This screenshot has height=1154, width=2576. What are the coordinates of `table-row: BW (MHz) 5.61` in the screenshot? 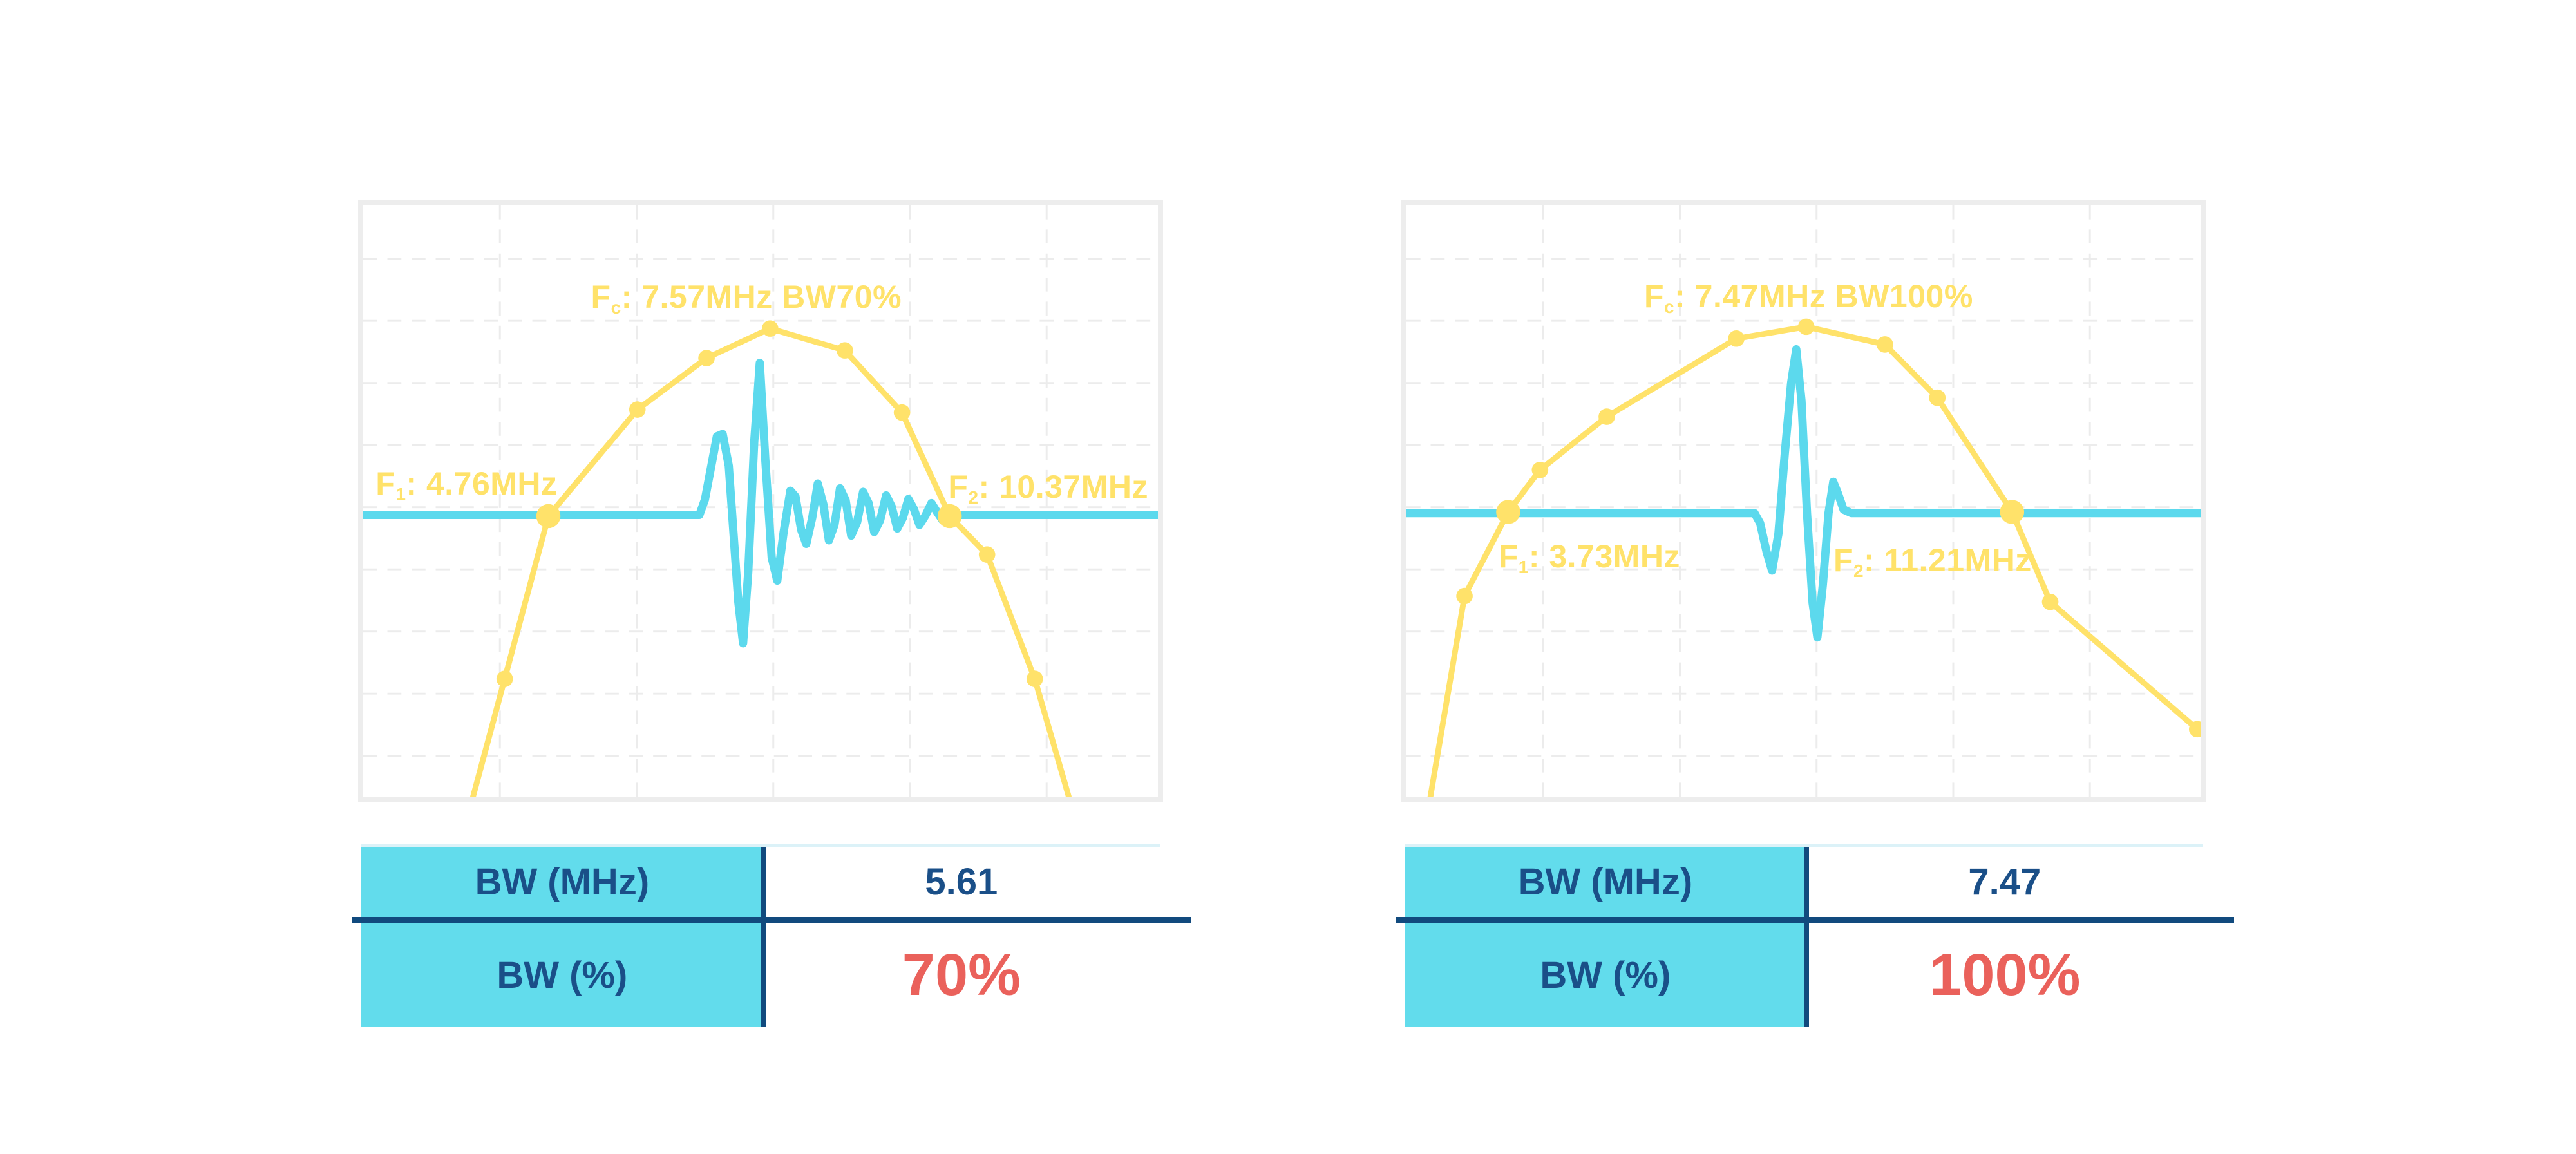 It's located at (760, 882).